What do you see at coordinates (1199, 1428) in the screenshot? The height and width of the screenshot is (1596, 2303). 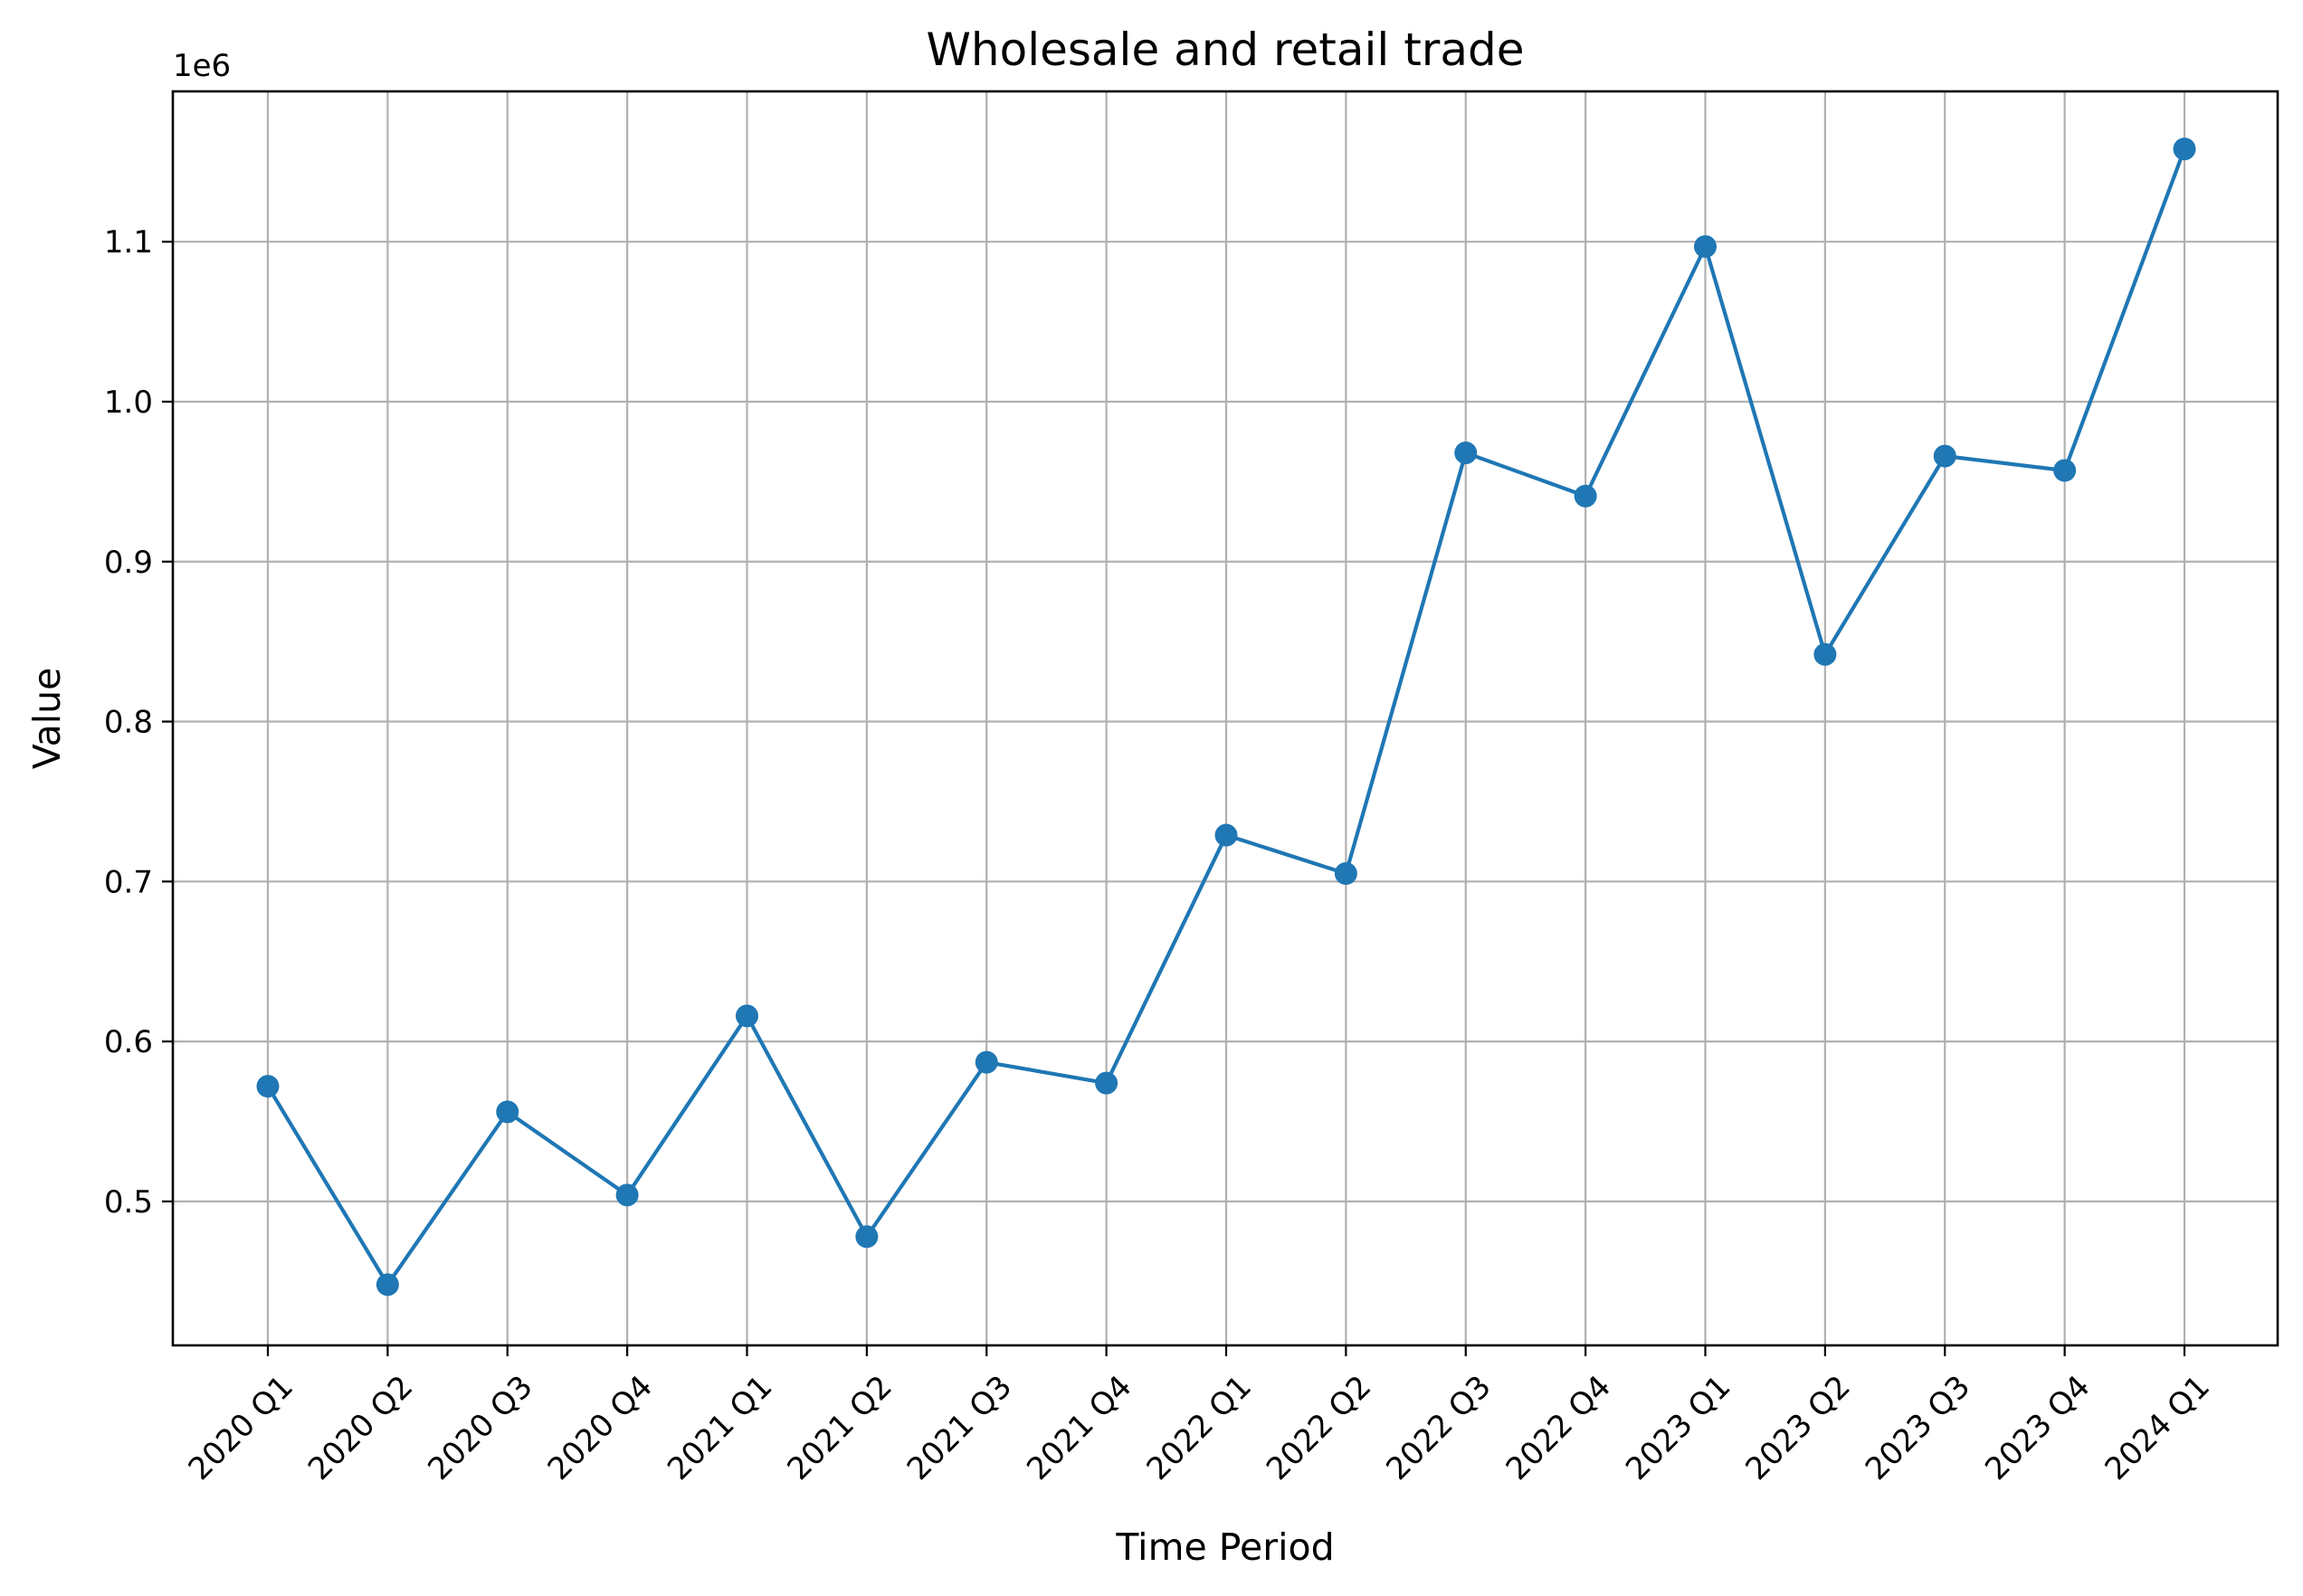 I see `x-tick-label: 2022 Q1` at bounding box center [1199, 1428].